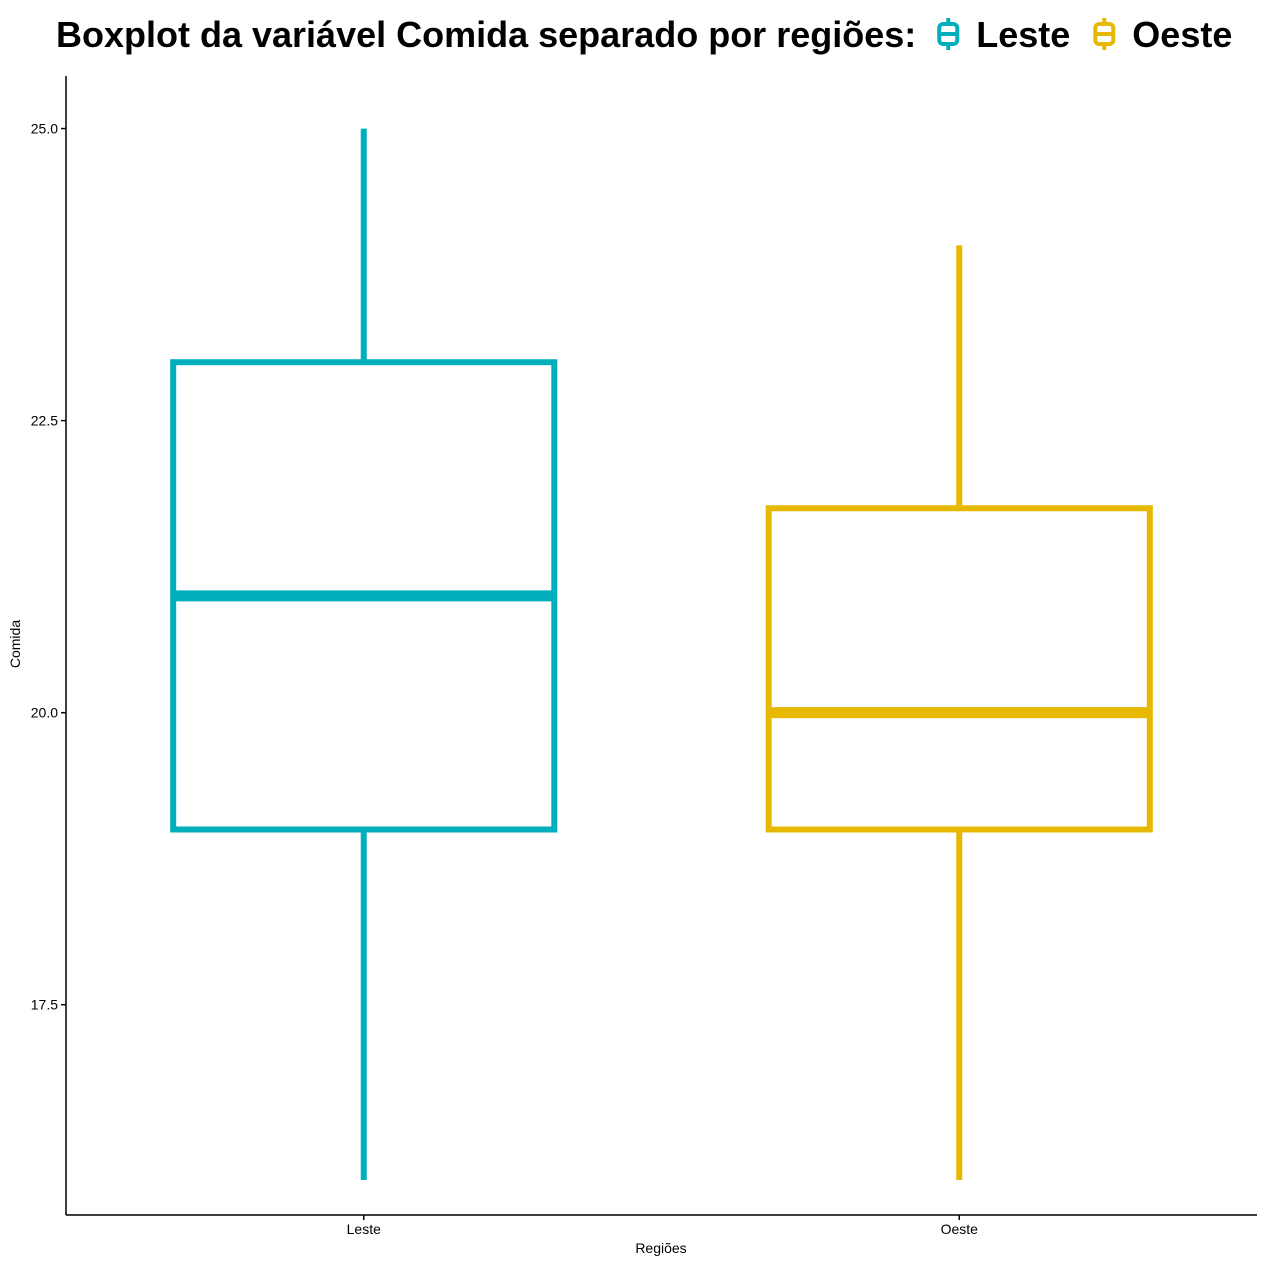  I want to click on x-axis: Leste Oeste, so click(661, 1225).